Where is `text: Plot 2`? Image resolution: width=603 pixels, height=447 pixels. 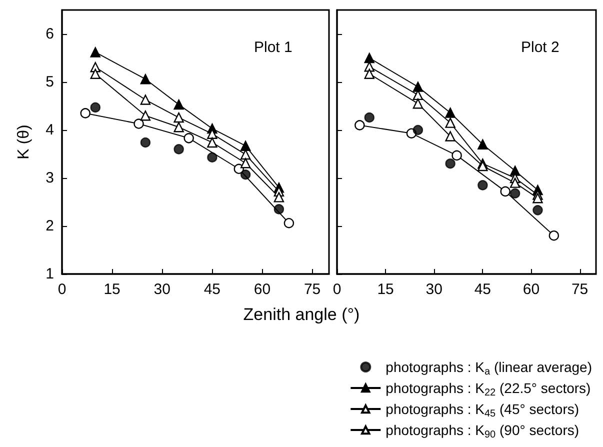
text: Plot 2 is located at coordinates (540, 47).